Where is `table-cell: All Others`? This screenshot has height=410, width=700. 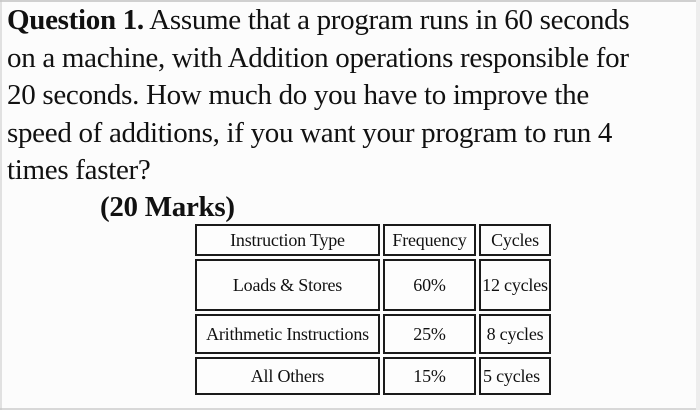 table-cell: All Others is located at coordinates (287, 376).